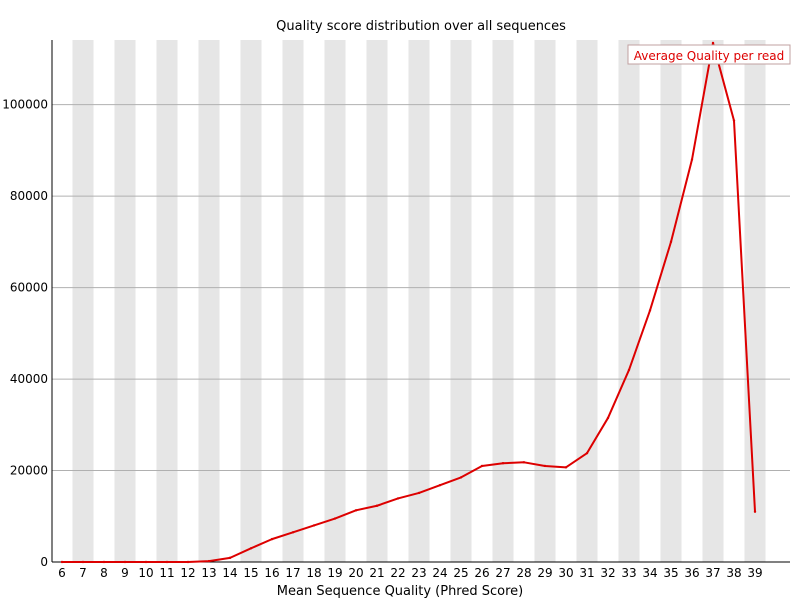 This screenshot has width=800, height=600. Describe the element at coordinates (25, 105) in the screenshot. I see `y-tick-label: 100000` at that location.